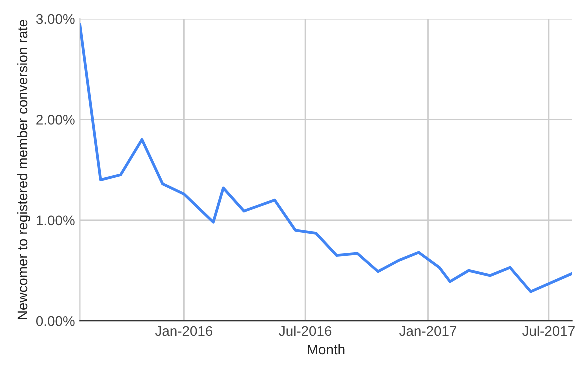 This screenshot has width=581, height=380. What do you see at coordinates (428, 331) in the screenshot?
I see `x-tick-label: Jan-2017` at bounding box center [428, 331].